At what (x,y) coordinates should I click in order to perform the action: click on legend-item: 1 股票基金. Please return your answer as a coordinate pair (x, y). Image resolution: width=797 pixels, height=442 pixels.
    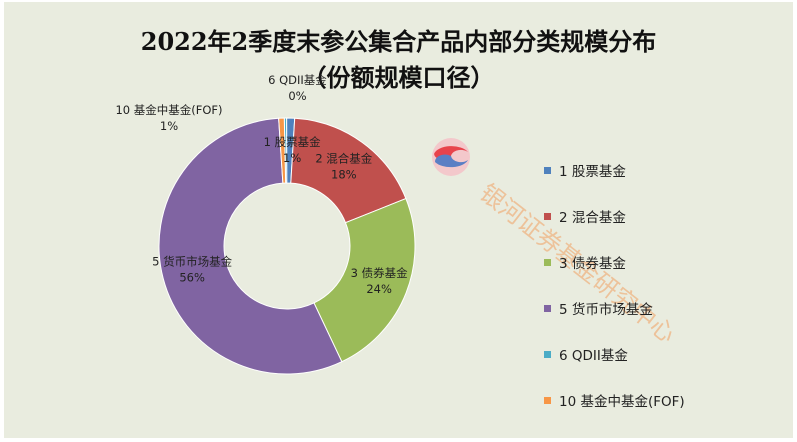
    Looking at the image, I should click on (614, 170).